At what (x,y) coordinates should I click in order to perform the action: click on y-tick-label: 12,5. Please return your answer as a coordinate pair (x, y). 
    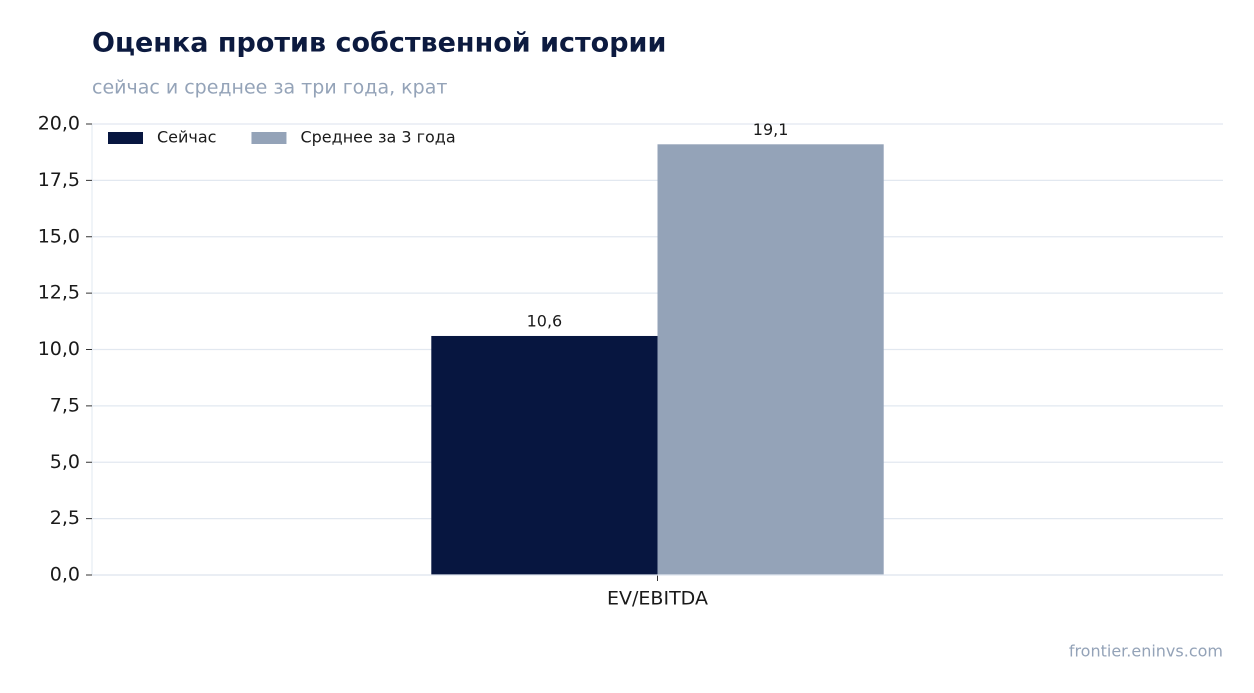
    Looking at the image, I should click on (59, 293).